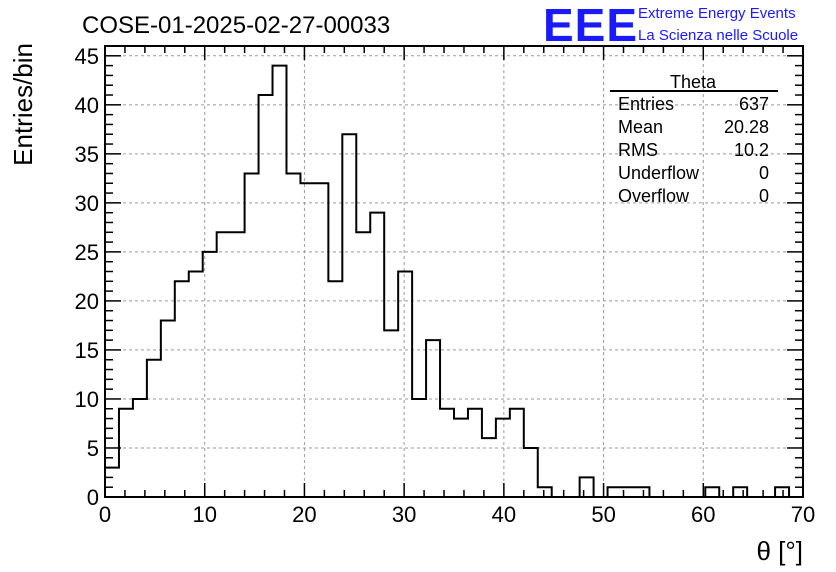  What do you see at coordinates (236, 25) in the screenshot?
I see `chart-title: COSE-01-2025-02-27-00033` at bounding box center [236, 25].